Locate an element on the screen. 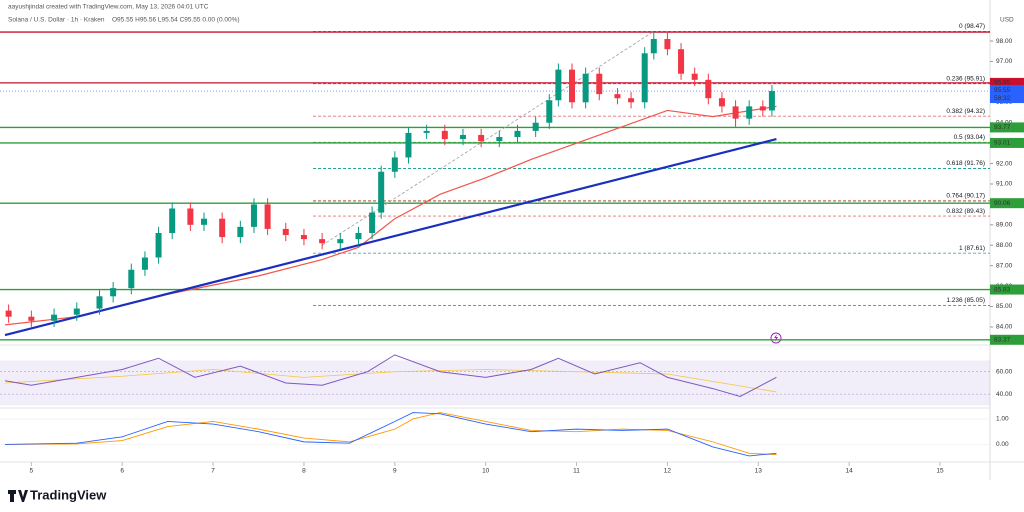  x-tick-label: 8 is located at coordinates (304, 471).